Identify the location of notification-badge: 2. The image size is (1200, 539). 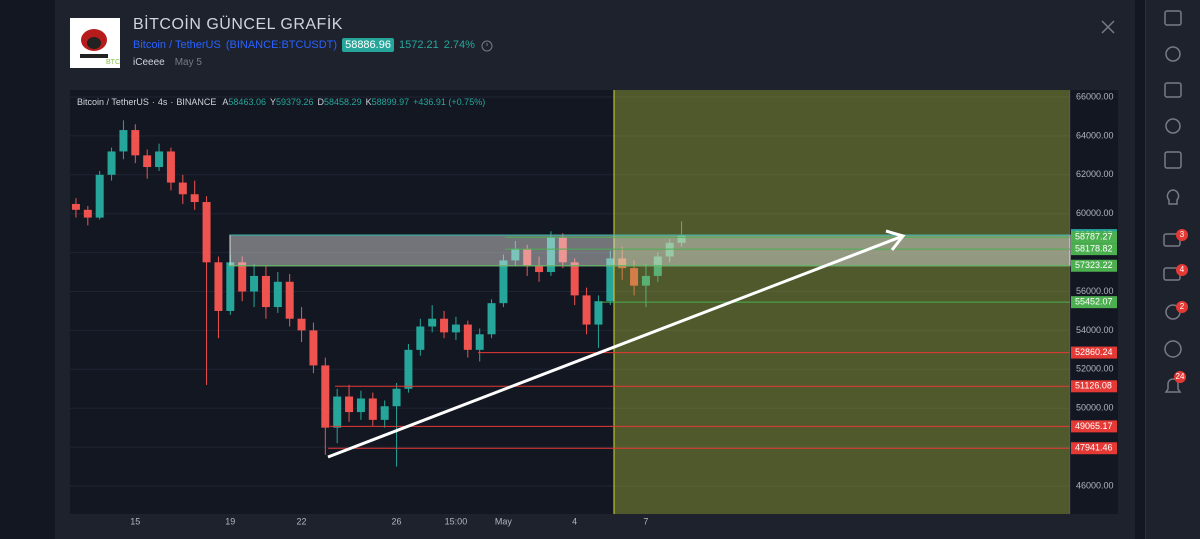
(1182, 307).